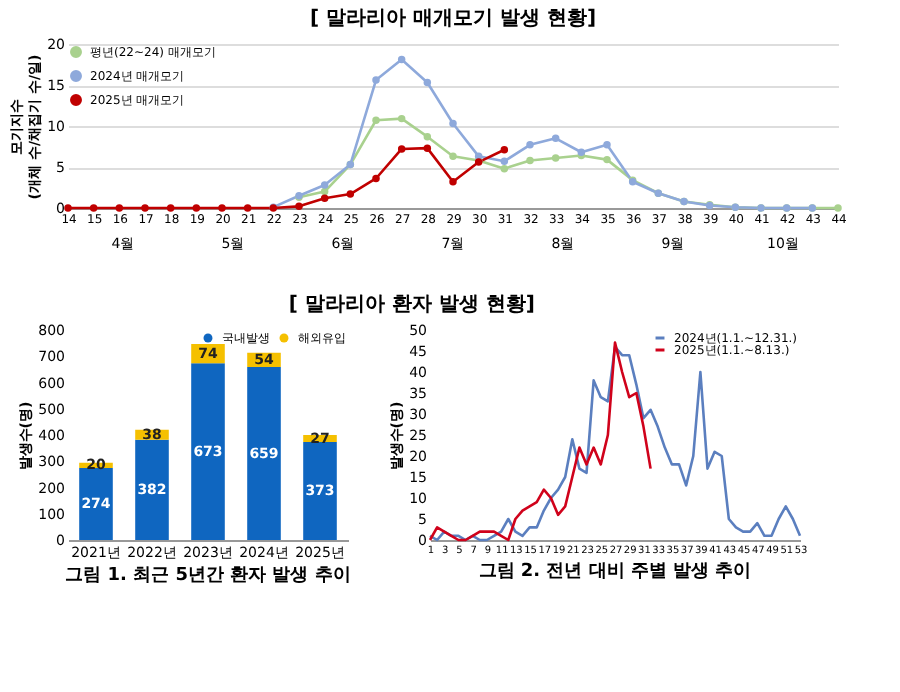 The image size is (900, 692). What do you see at coordinates (453, 19) in the screenshot?
I see `chart-title: [ 말라리아 매개모기 발생 현황]` at bounding box center [453, 19].